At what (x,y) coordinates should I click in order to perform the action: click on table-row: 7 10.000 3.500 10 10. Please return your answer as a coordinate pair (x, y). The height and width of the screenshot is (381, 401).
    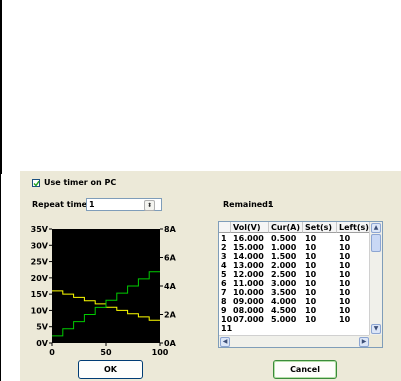
    Looking at the image, I should click on (294, 292).